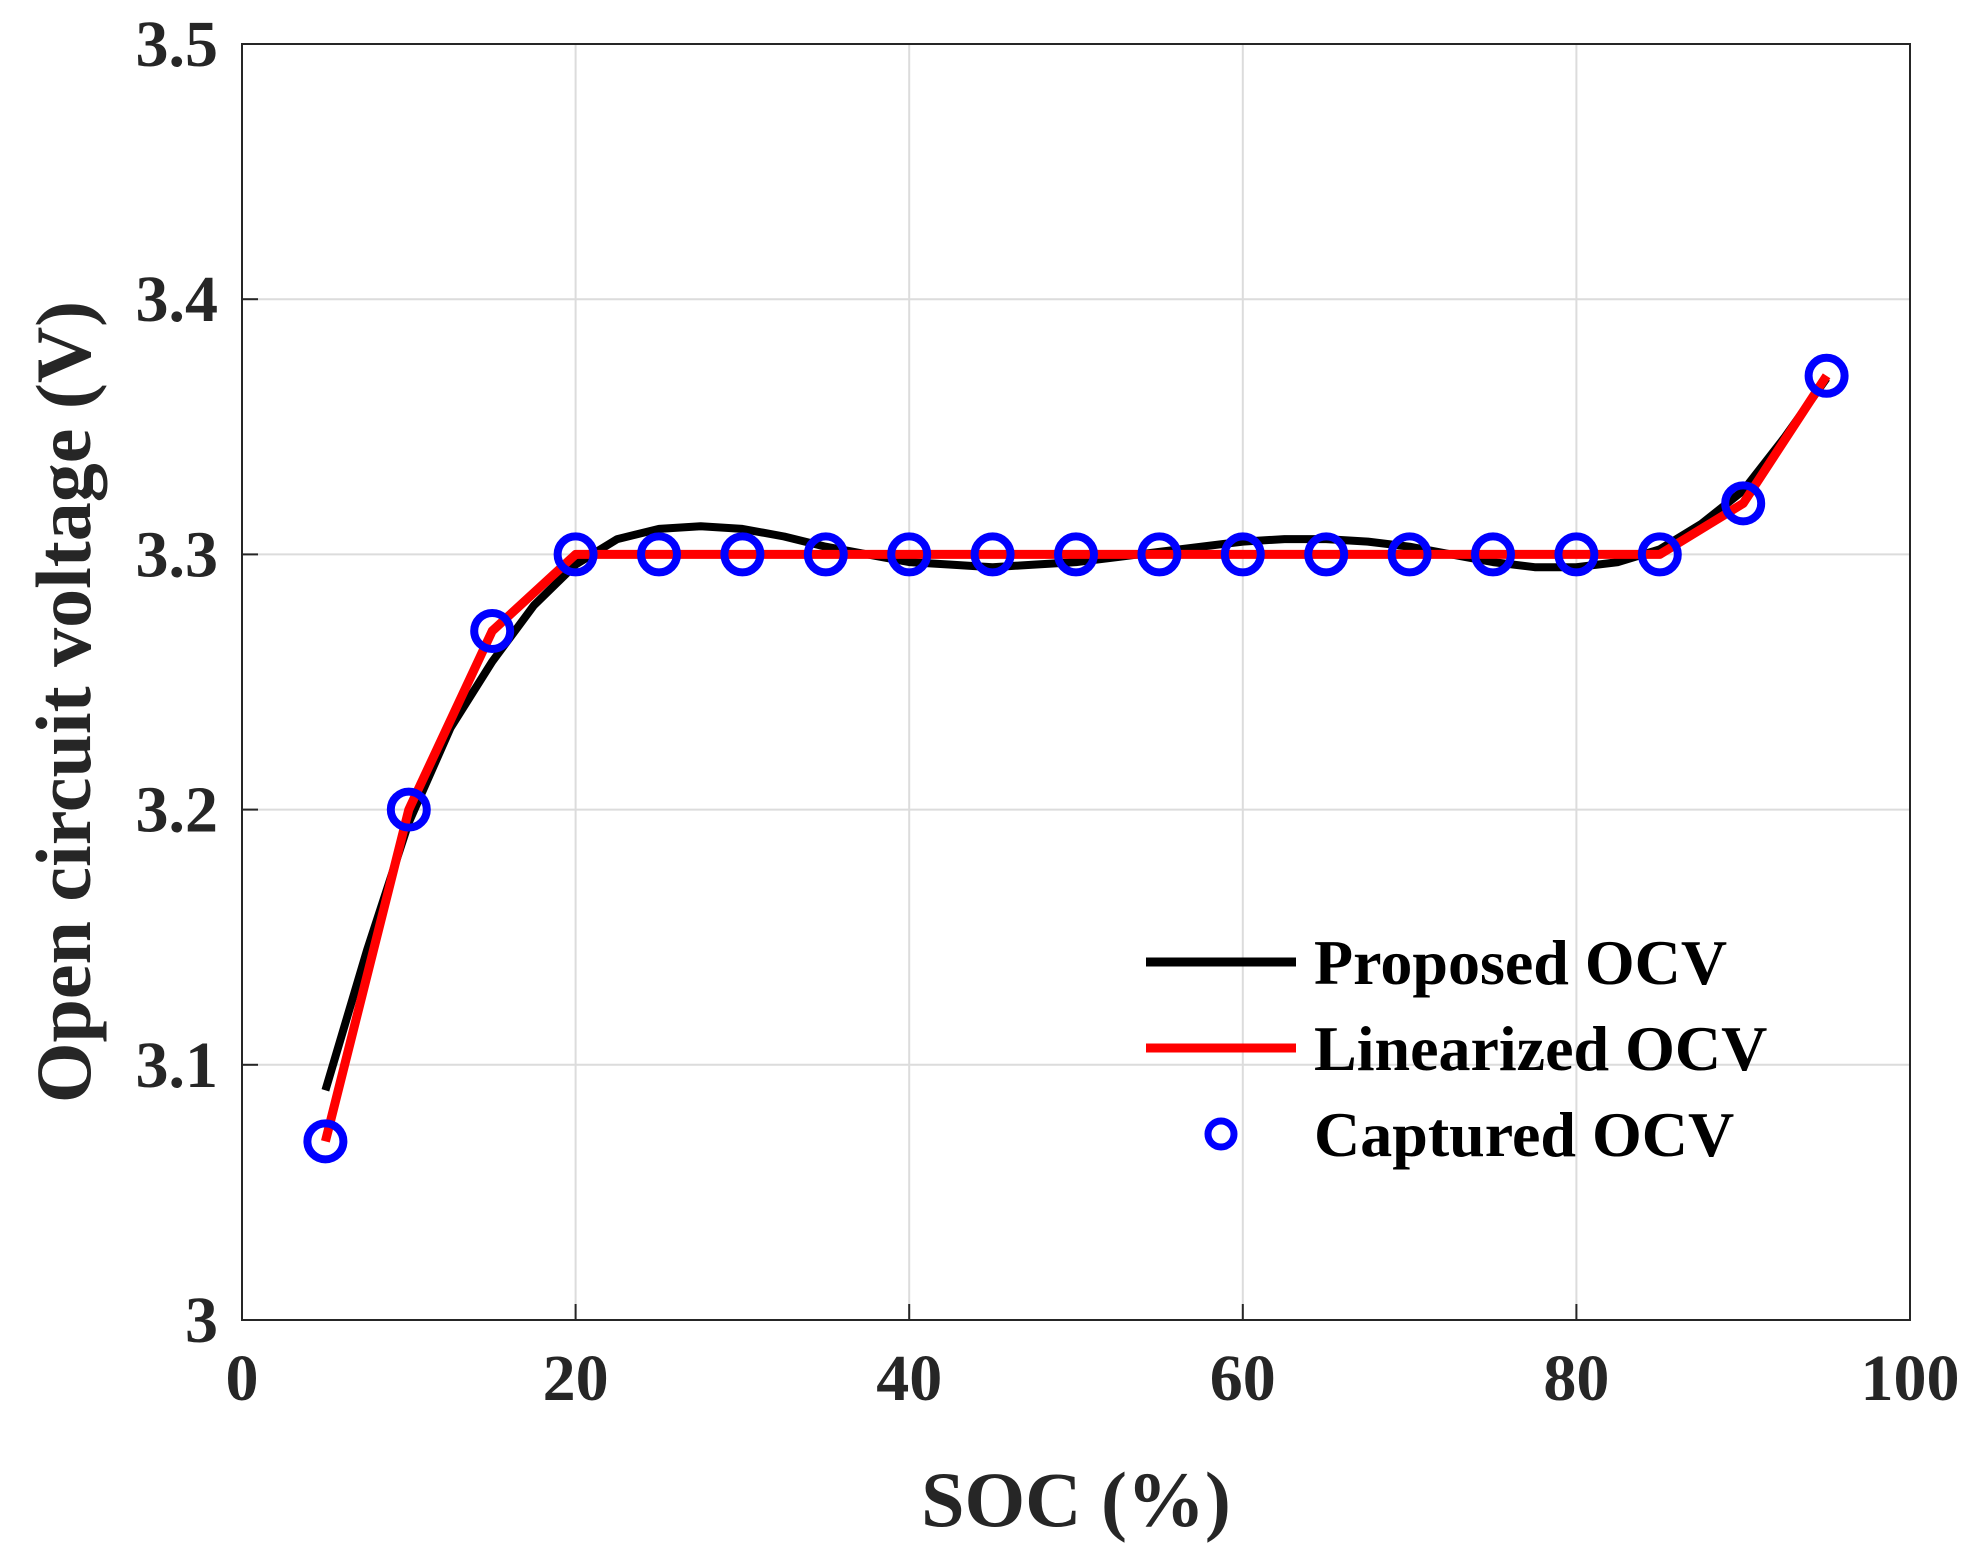 The width and height of the screenshot is (1976, 1552). I want to click on y-tick-label: 3.1, so click(177, 1065).